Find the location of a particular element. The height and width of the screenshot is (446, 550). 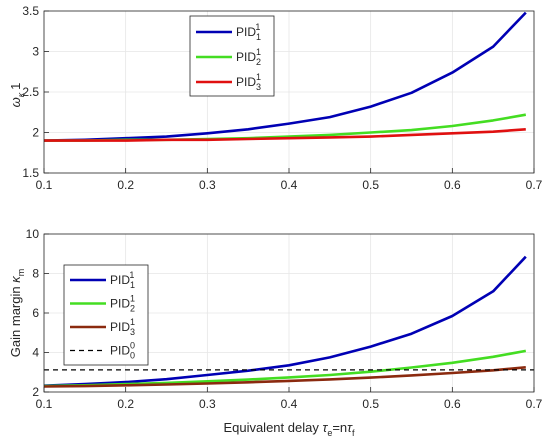

y-tick-label: 1.5 is located at coordinates (30, 173).